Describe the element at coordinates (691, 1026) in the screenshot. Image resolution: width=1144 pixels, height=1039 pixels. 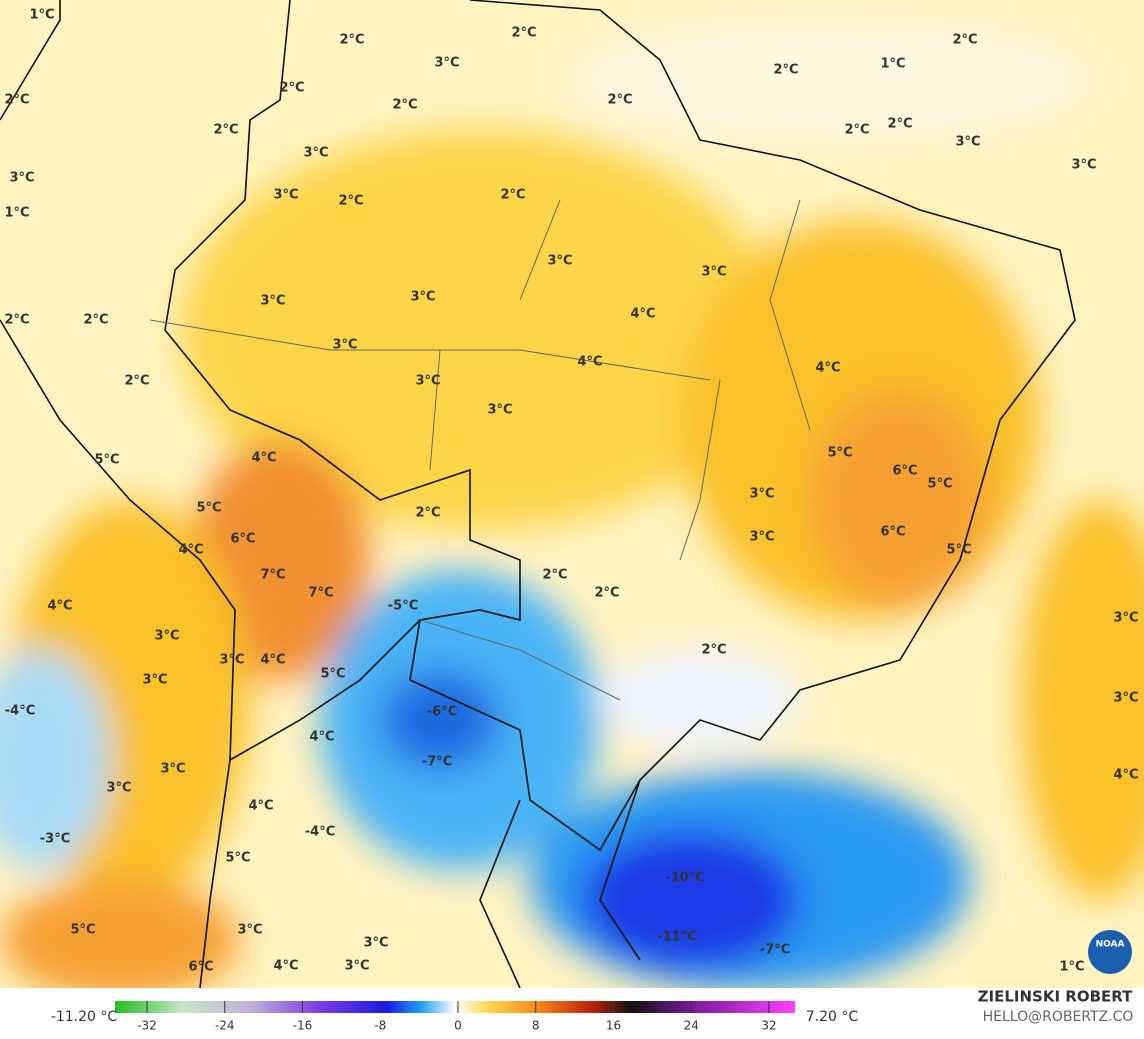
I see `colorbar-tick-label: 24` at that location.